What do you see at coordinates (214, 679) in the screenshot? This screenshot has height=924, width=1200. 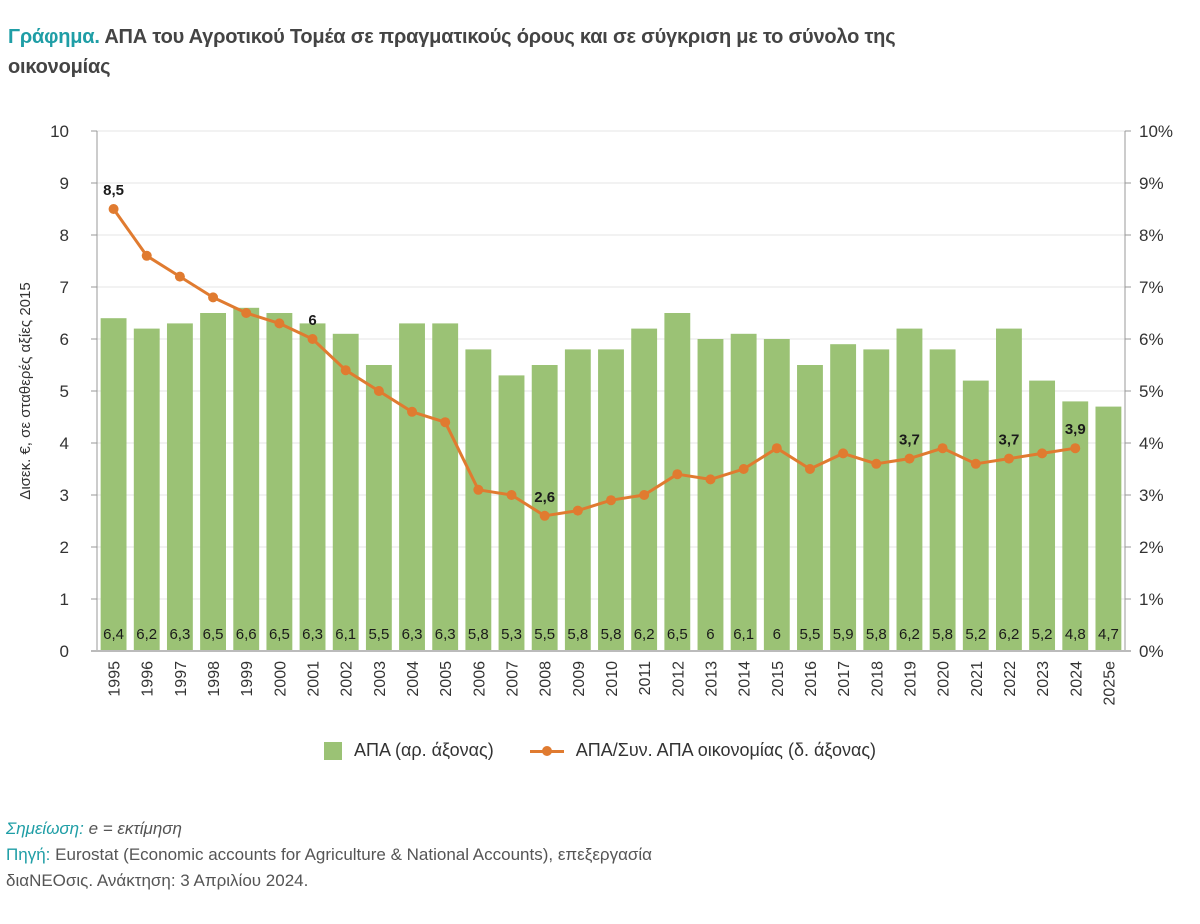 I see `x-tick-label: 1998` at bounding box center [214, 679].